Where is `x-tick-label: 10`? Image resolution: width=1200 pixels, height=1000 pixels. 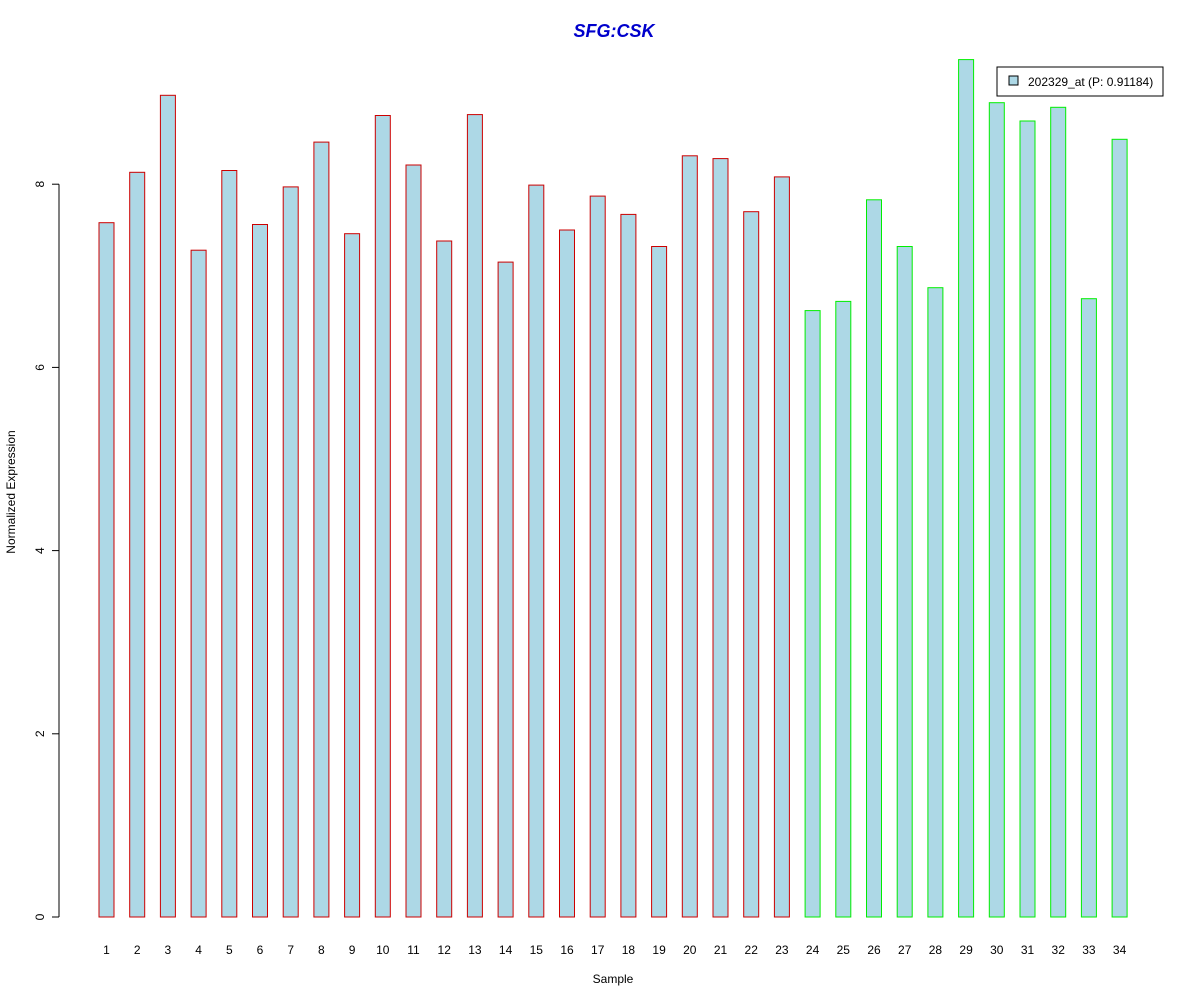
x-tick-label: 10 is located at coordinates (383, 950).